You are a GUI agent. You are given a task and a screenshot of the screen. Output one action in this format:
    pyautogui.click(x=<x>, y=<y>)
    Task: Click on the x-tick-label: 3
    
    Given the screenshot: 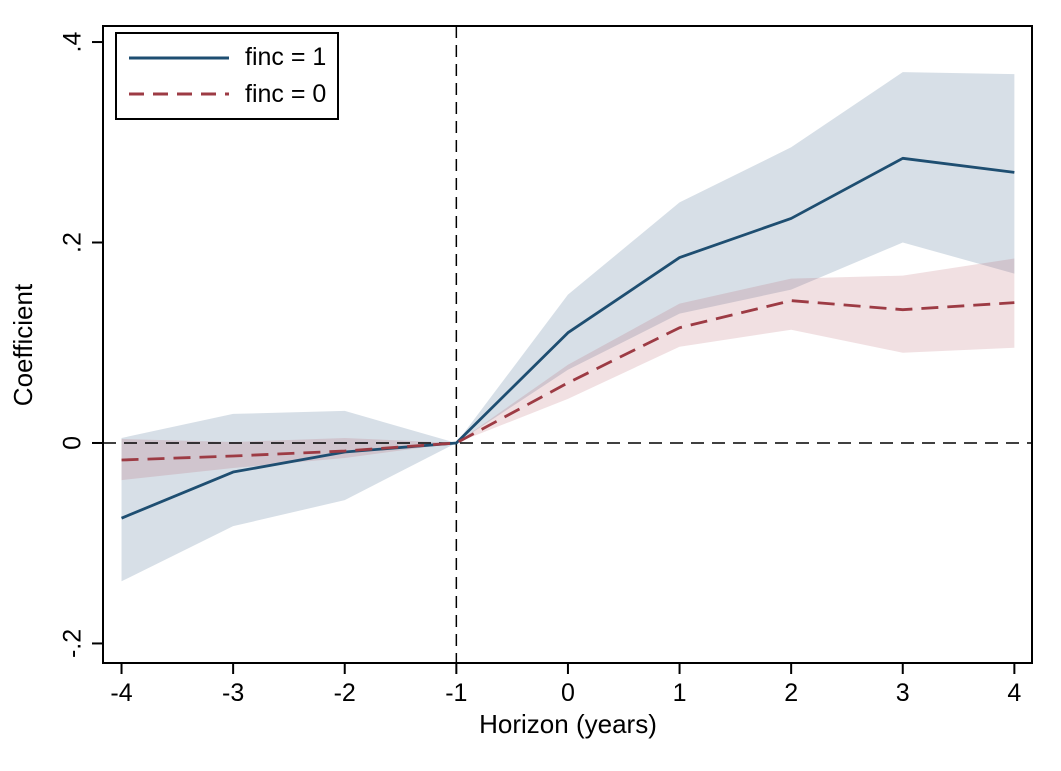 What is the action you would take?
    pyautogui.click(x=903, y=693)
    